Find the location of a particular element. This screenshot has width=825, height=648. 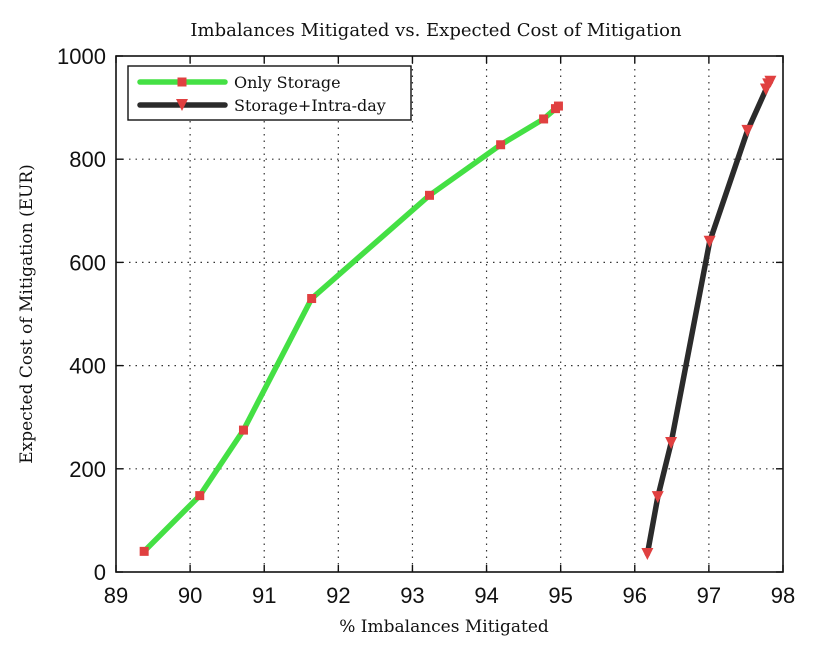

x-tick-label: 92 is located at coordinates (338, 595).